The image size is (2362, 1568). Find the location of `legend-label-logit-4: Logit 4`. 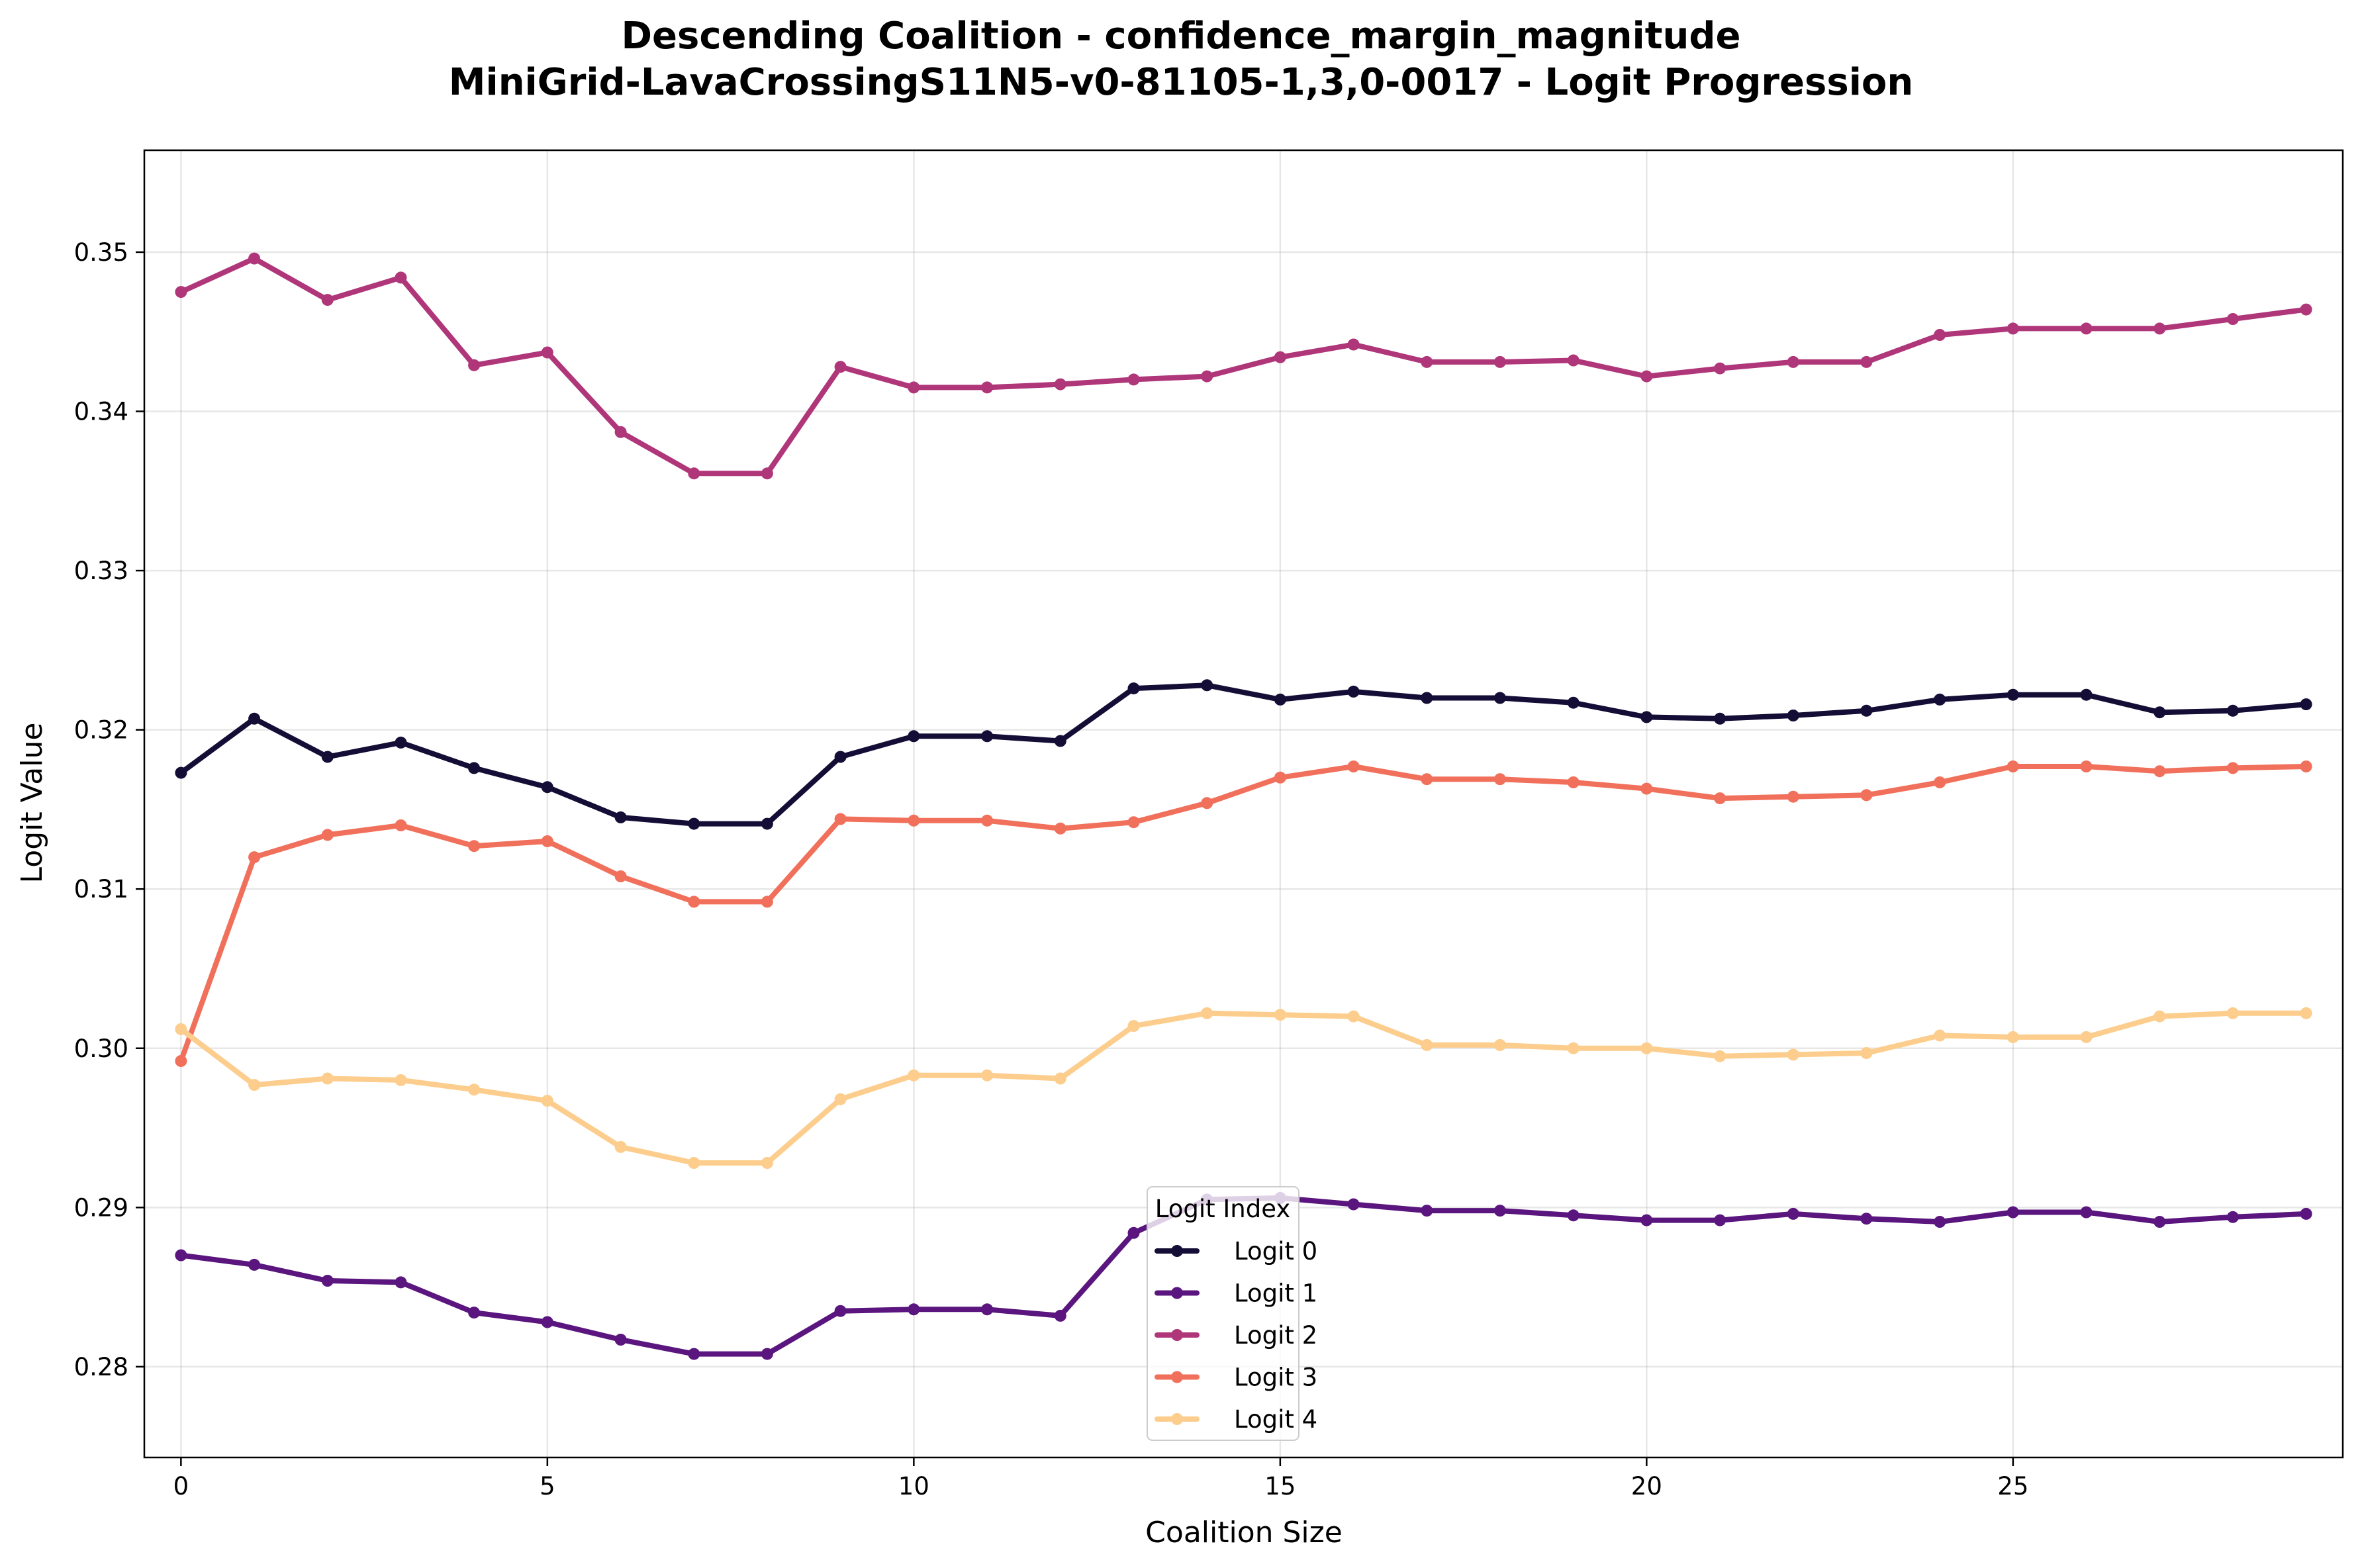

legend-label-logit-4: Logit 4 is located at coordinates (1276, 1419).